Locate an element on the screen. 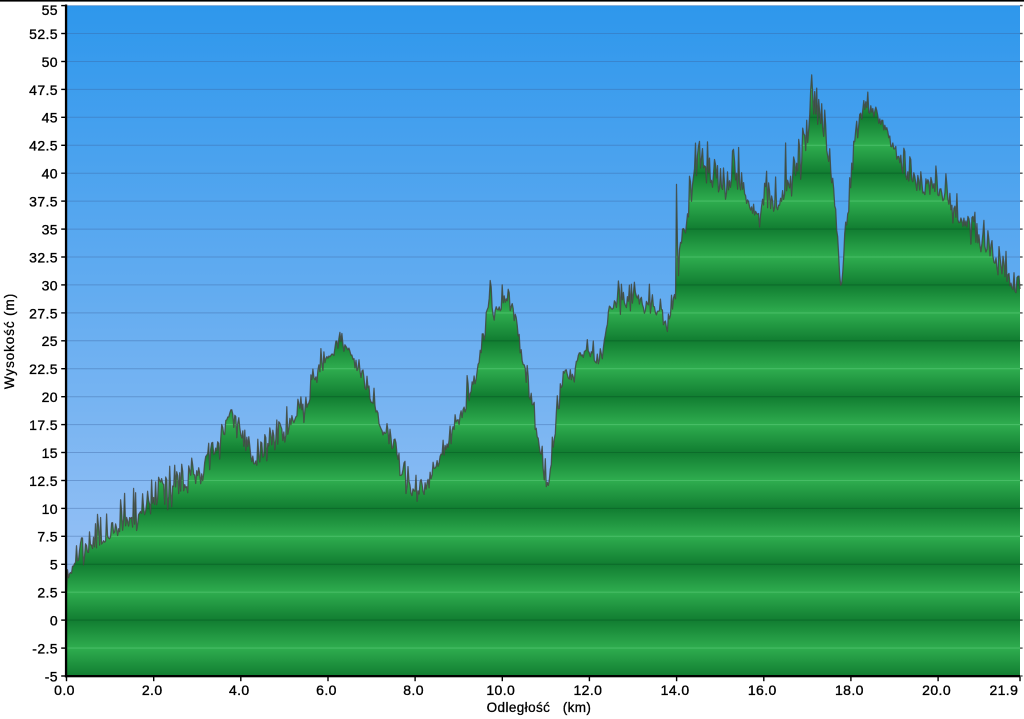 This screenshot has width=1024, height=719. svg-text: 0.0 is located at coordinates (64, 690).